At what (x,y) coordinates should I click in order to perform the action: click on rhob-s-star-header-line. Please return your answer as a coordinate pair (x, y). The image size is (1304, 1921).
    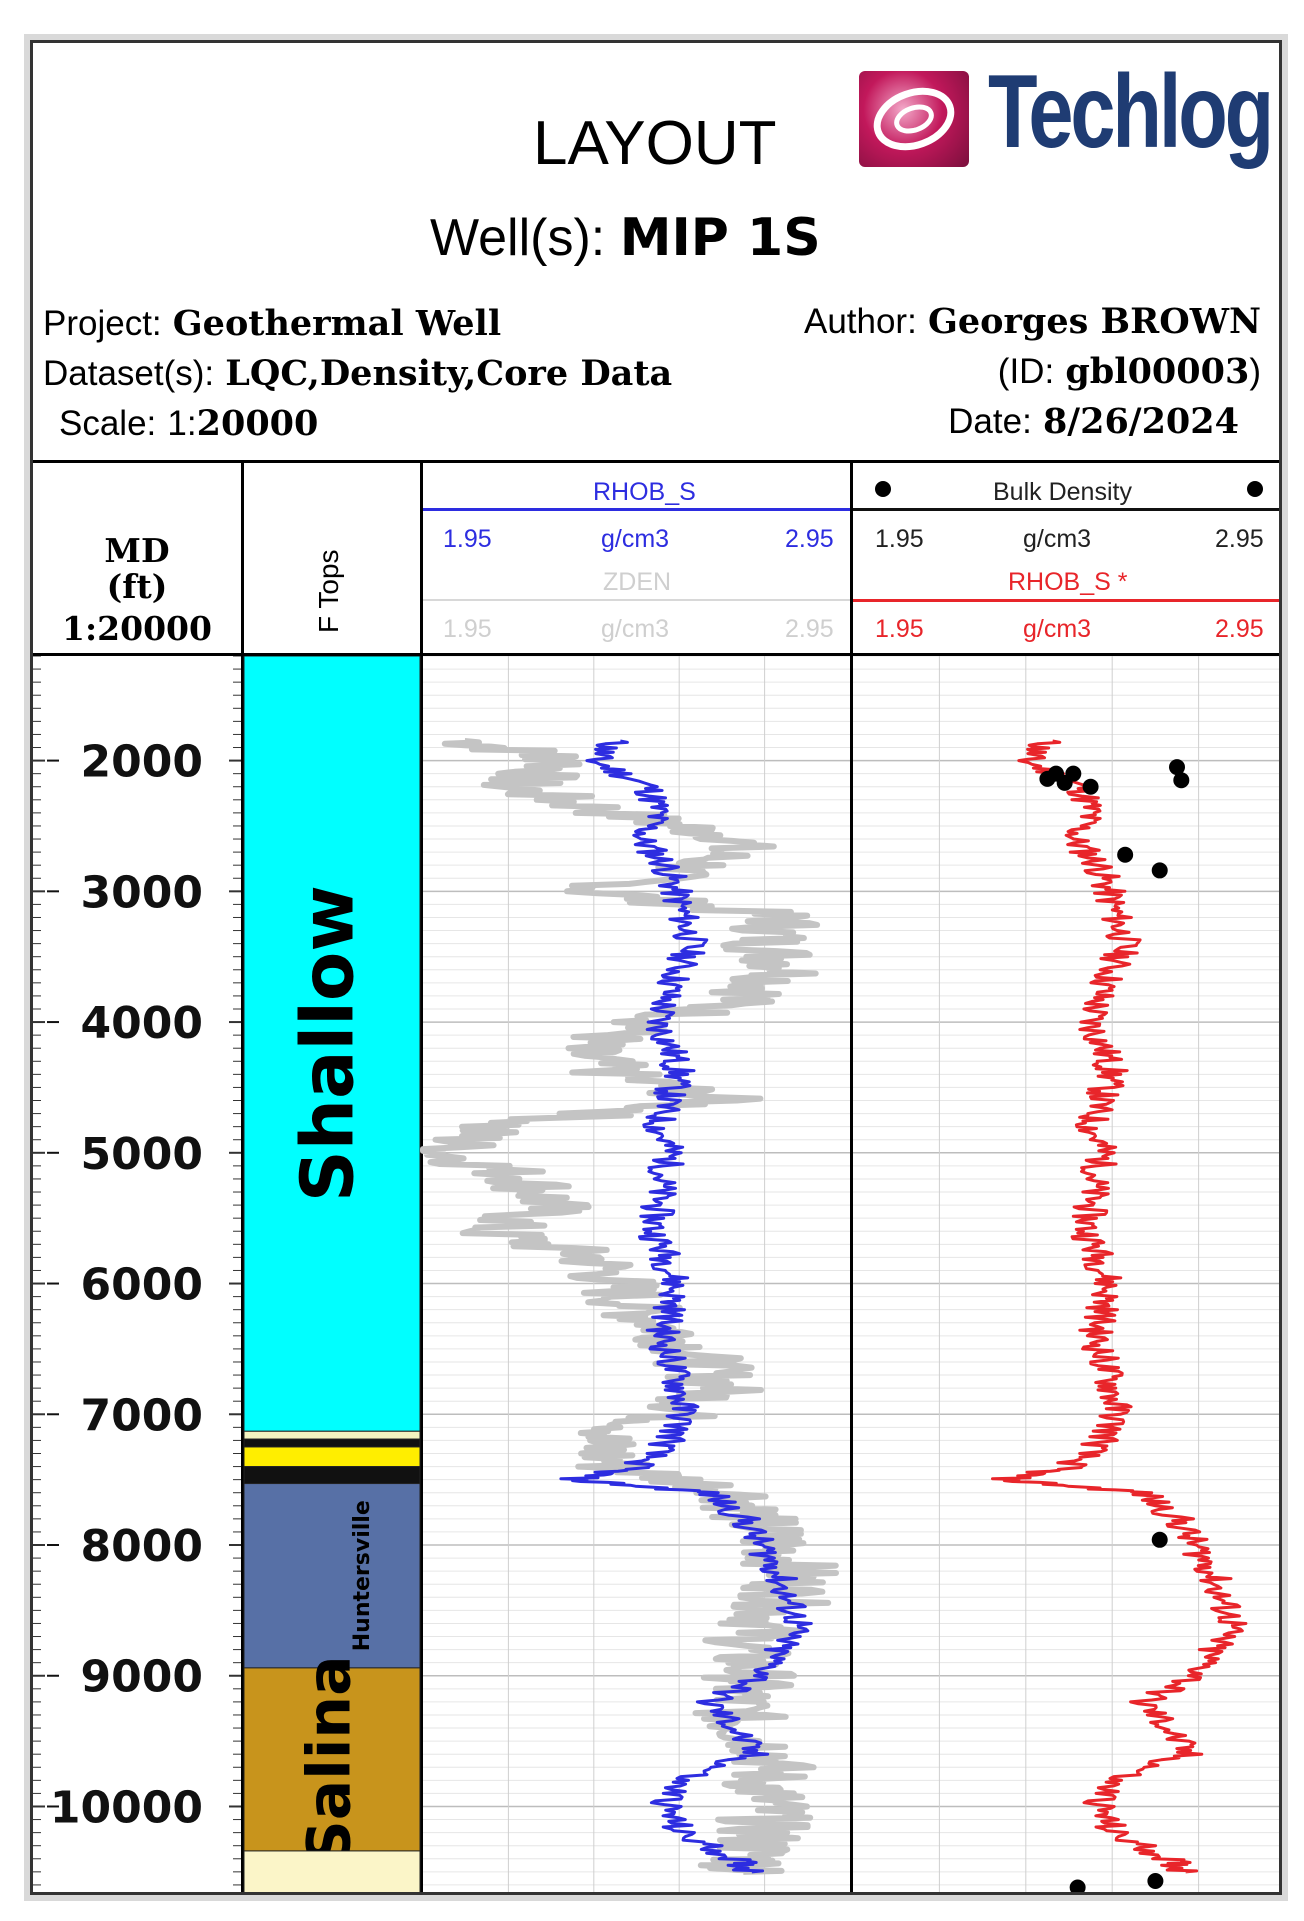
    Looking at the image, I should click on (1066, 600).